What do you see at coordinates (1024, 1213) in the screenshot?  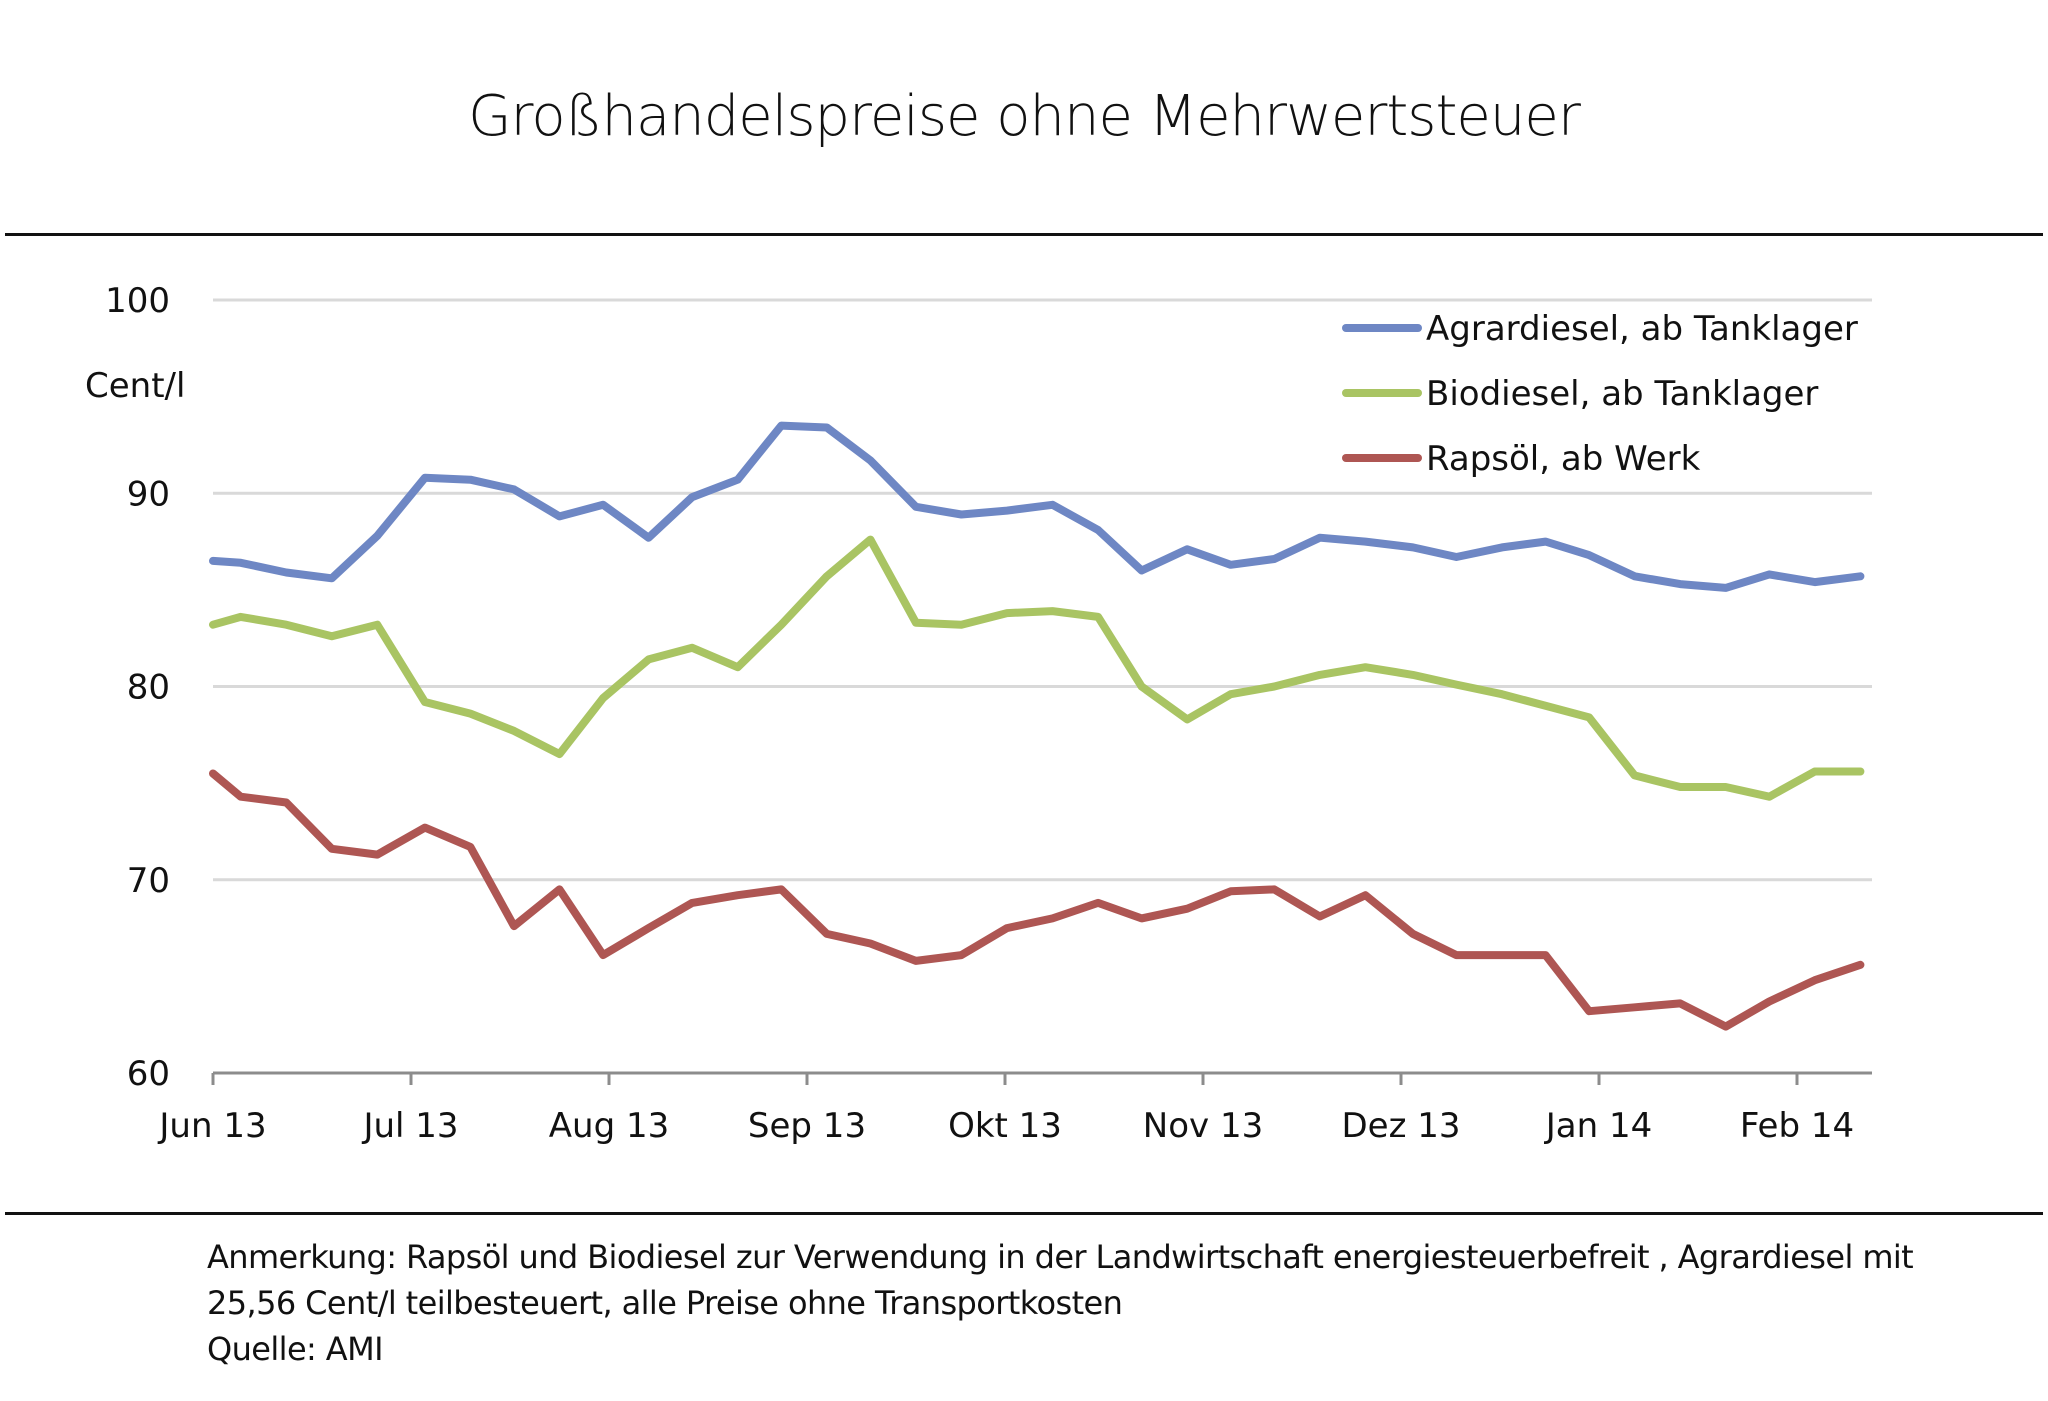 I see `bottom-divider` at bounding box center [1024, 1213].